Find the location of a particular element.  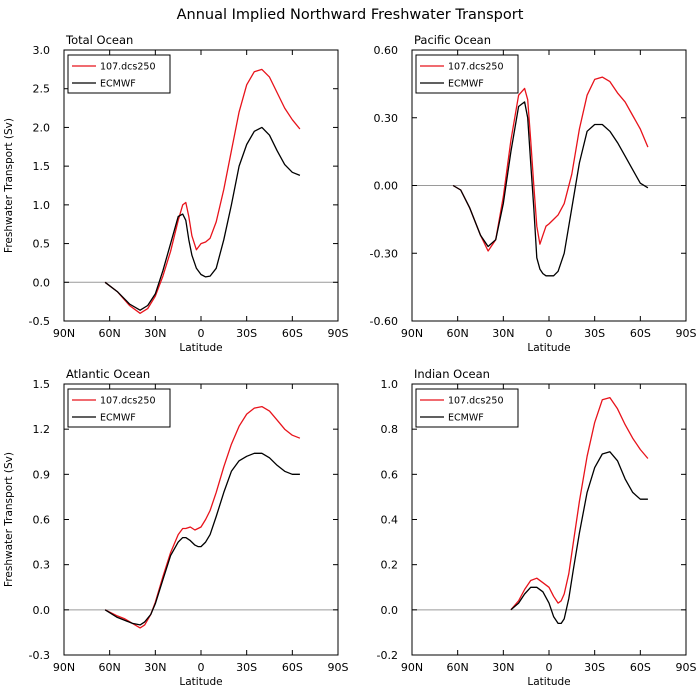

y-tick-label: 0.4 is located at coordinates (390, 520).